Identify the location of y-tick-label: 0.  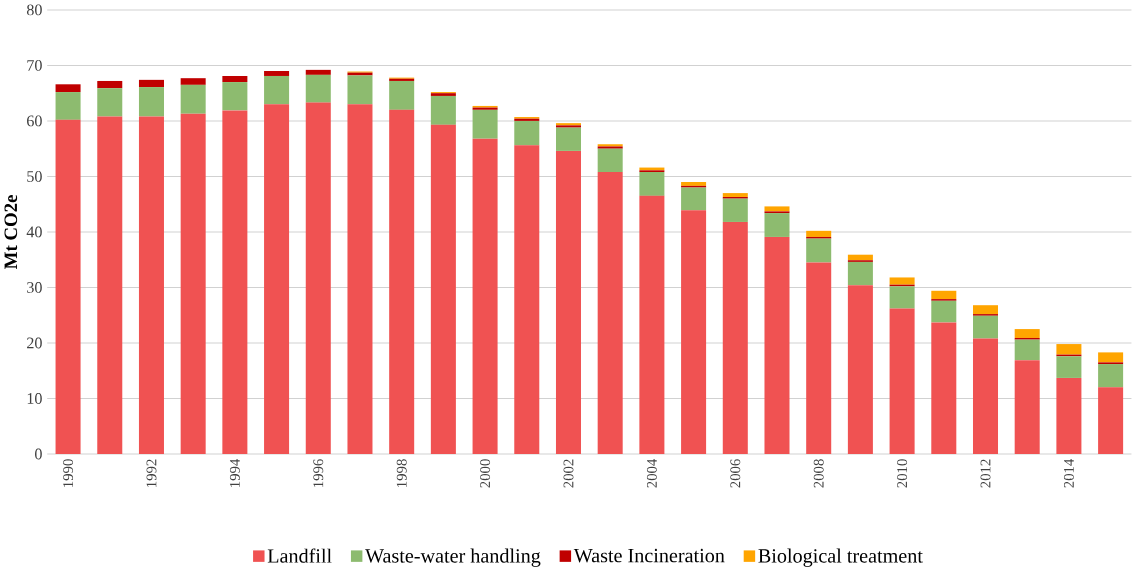
(38, 454).